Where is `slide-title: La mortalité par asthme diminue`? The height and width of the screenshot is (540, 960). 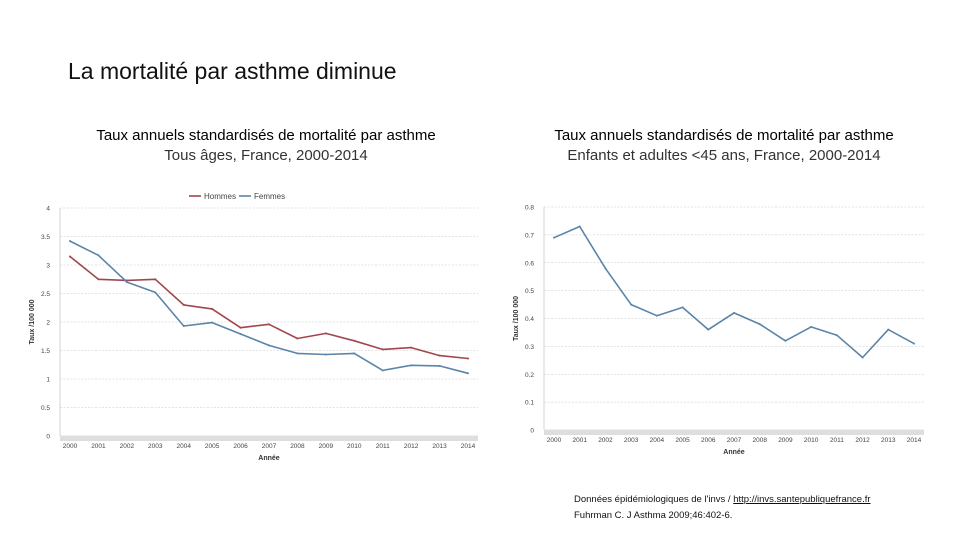
slide-title: La mortalité par asthme diminue is located at coordinates (232, 71).